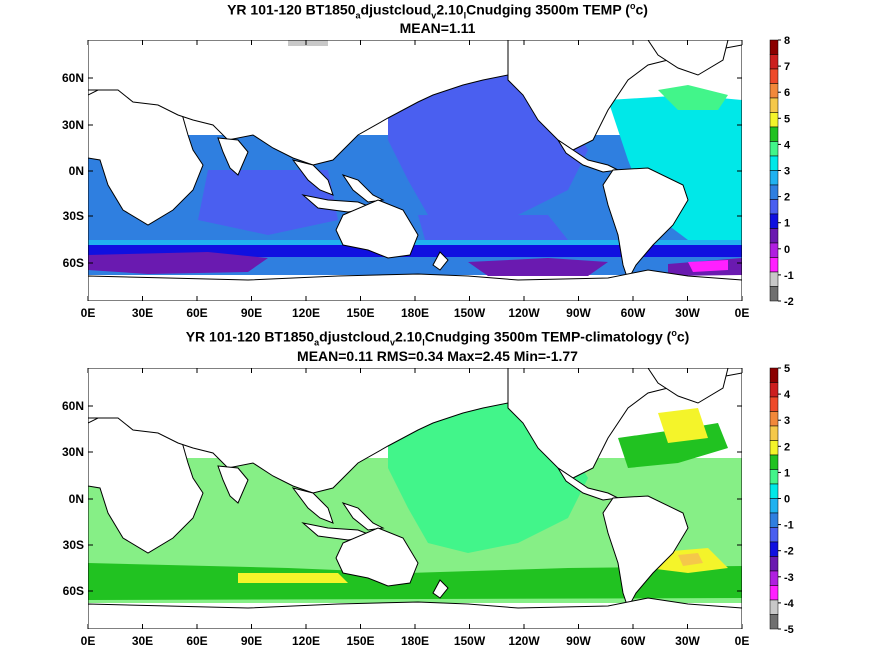 This screenshot has height=656, width=875. I want to click on colorbar-label: -4, so click(789, 604).